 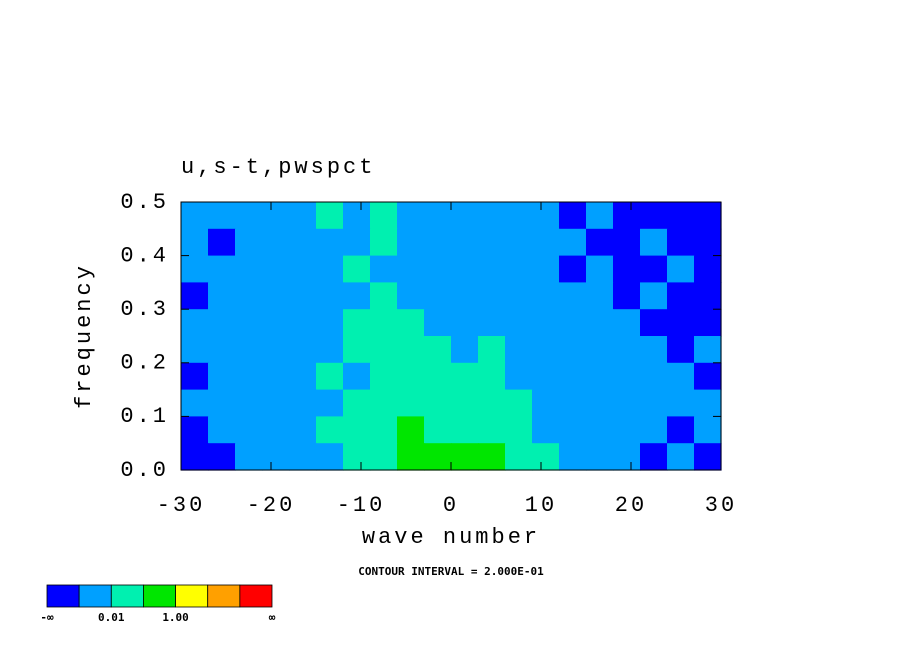 What do you see at coordinates (361, 505) in the screenshot?
I see `x-tick-label: -10` at bounding box center [361, 505].